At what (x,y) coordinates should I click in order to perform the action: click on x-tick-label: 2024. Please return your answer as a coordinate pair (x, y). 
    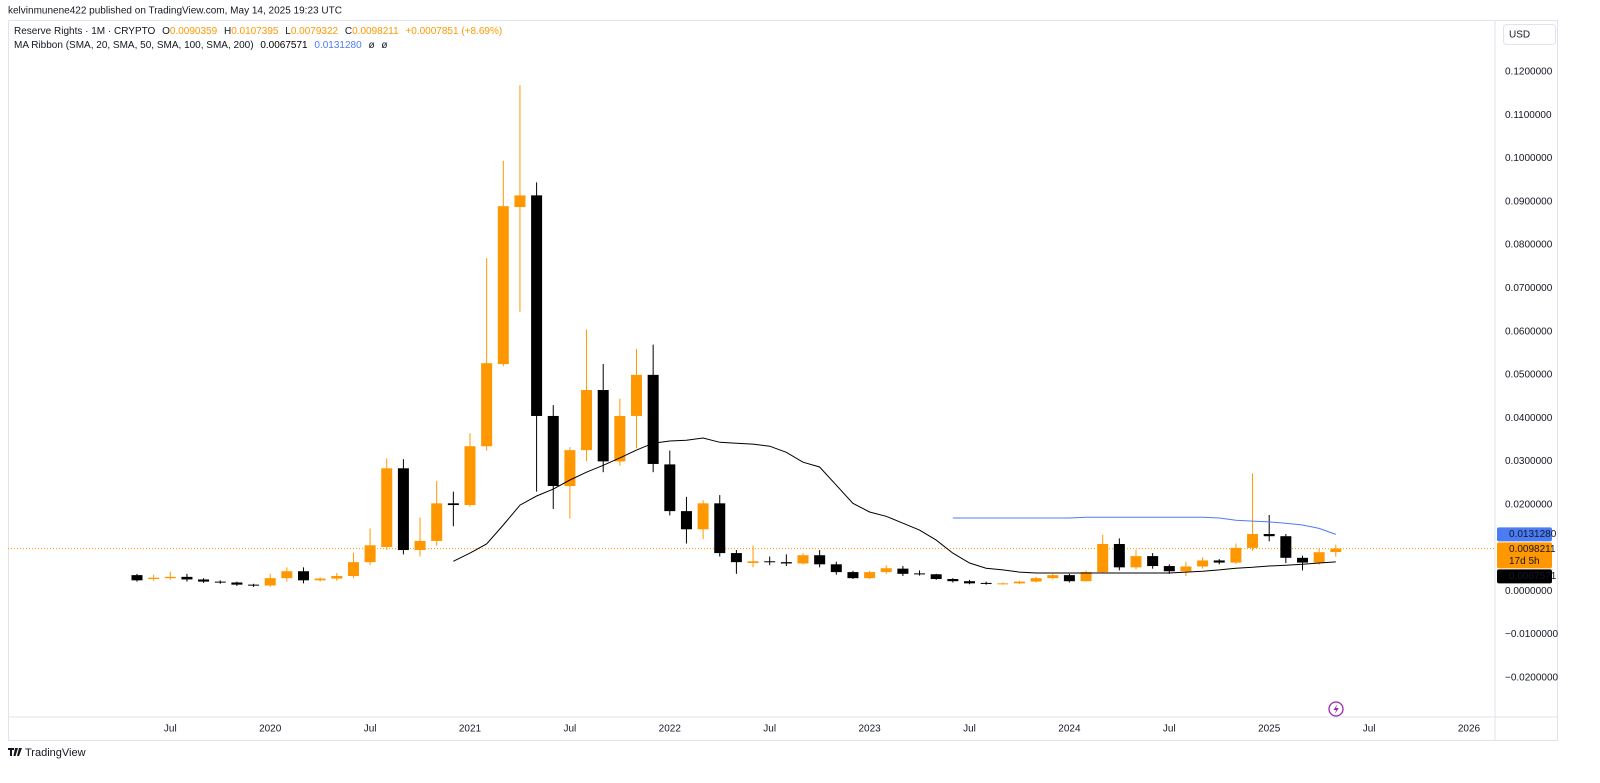
    Looking at the image, I should click on (1069, 729).